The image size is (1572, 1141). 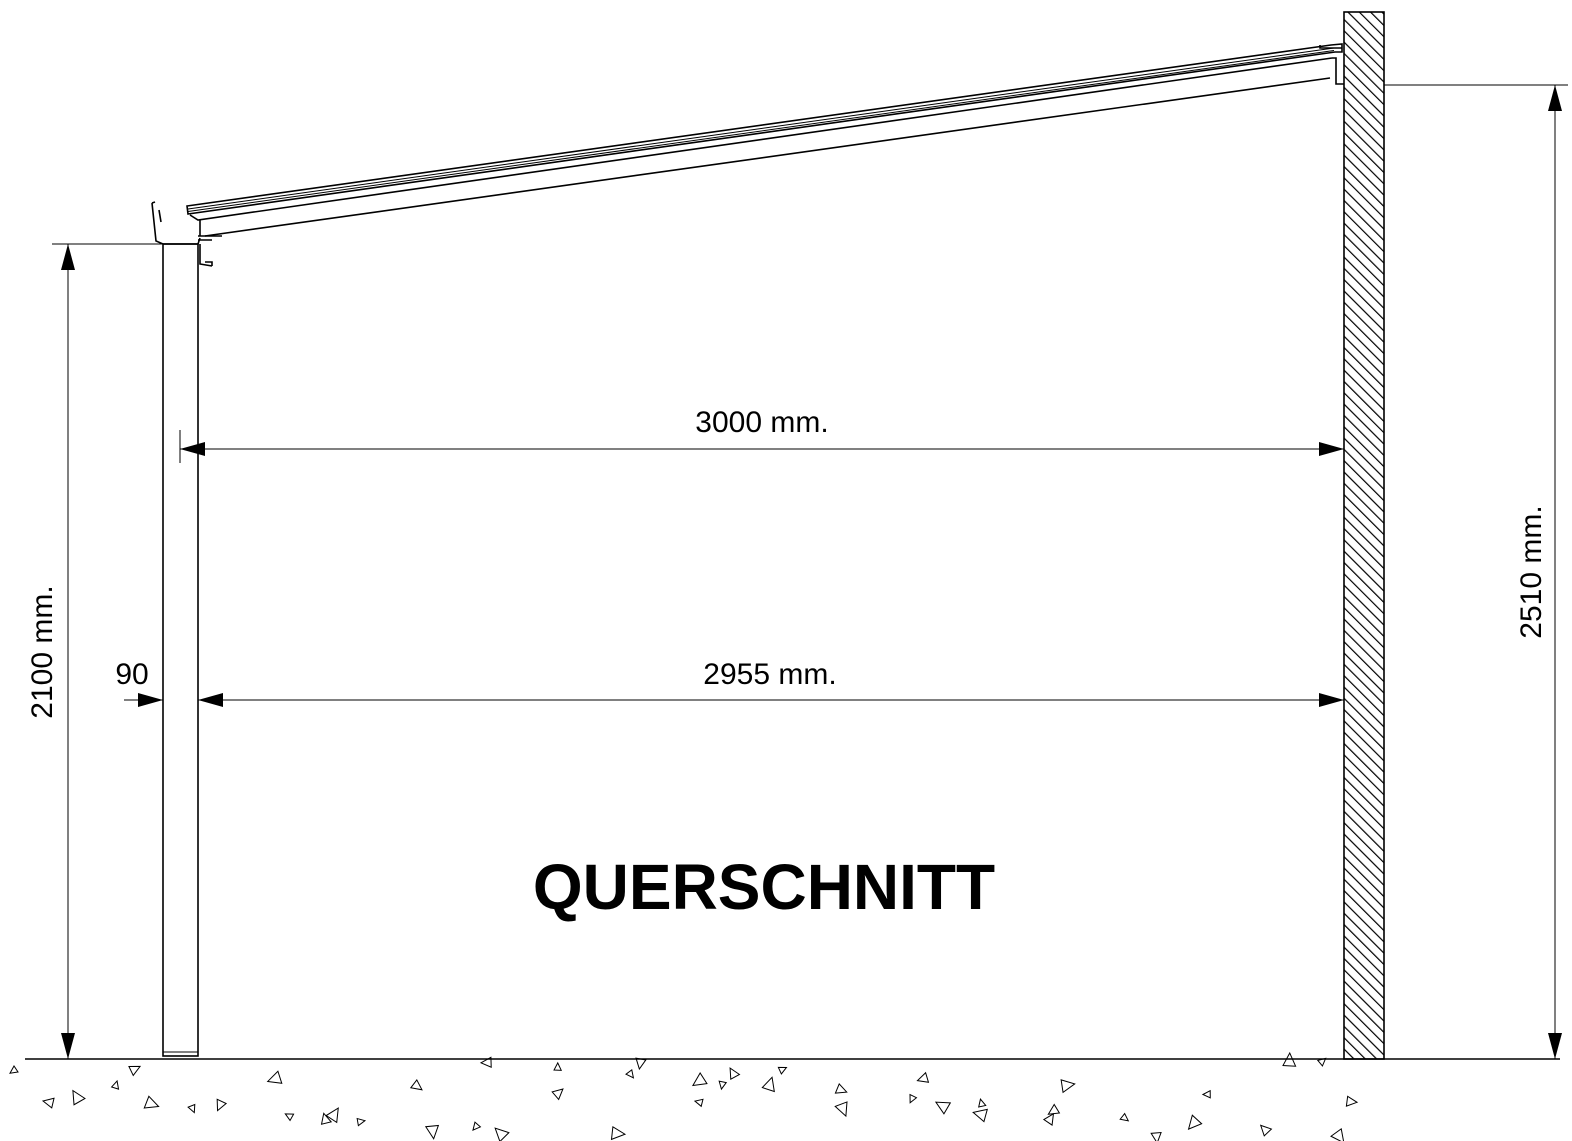 I want to click on dimension-90-label: 90, so click(x=131, y=674).